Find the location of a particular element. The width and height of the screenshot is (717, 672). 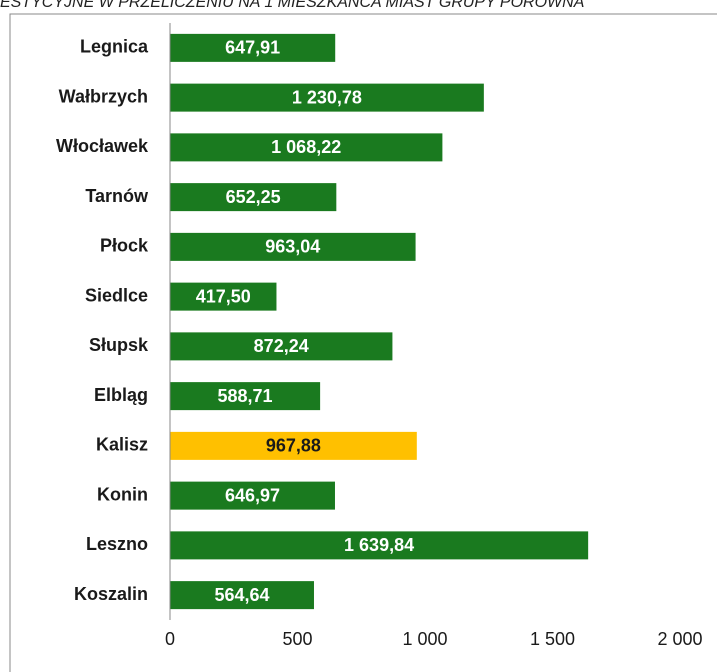

x-tick-label: 2 000 is located at coordinates (679, 639).